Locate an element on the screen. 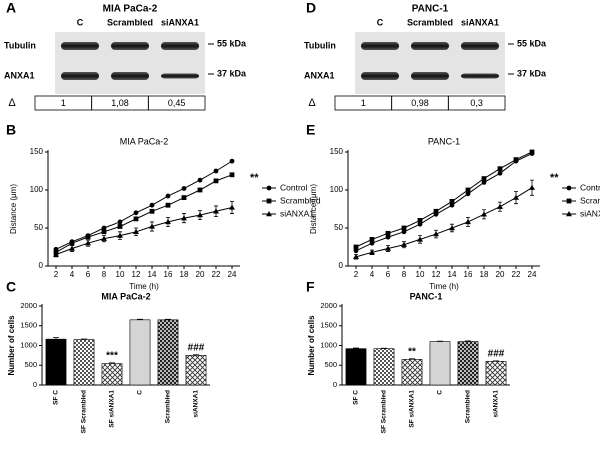 The height and width of the screenshot is (450, 600). y-tick-label: 1500 is located at coordinates (328, 325).